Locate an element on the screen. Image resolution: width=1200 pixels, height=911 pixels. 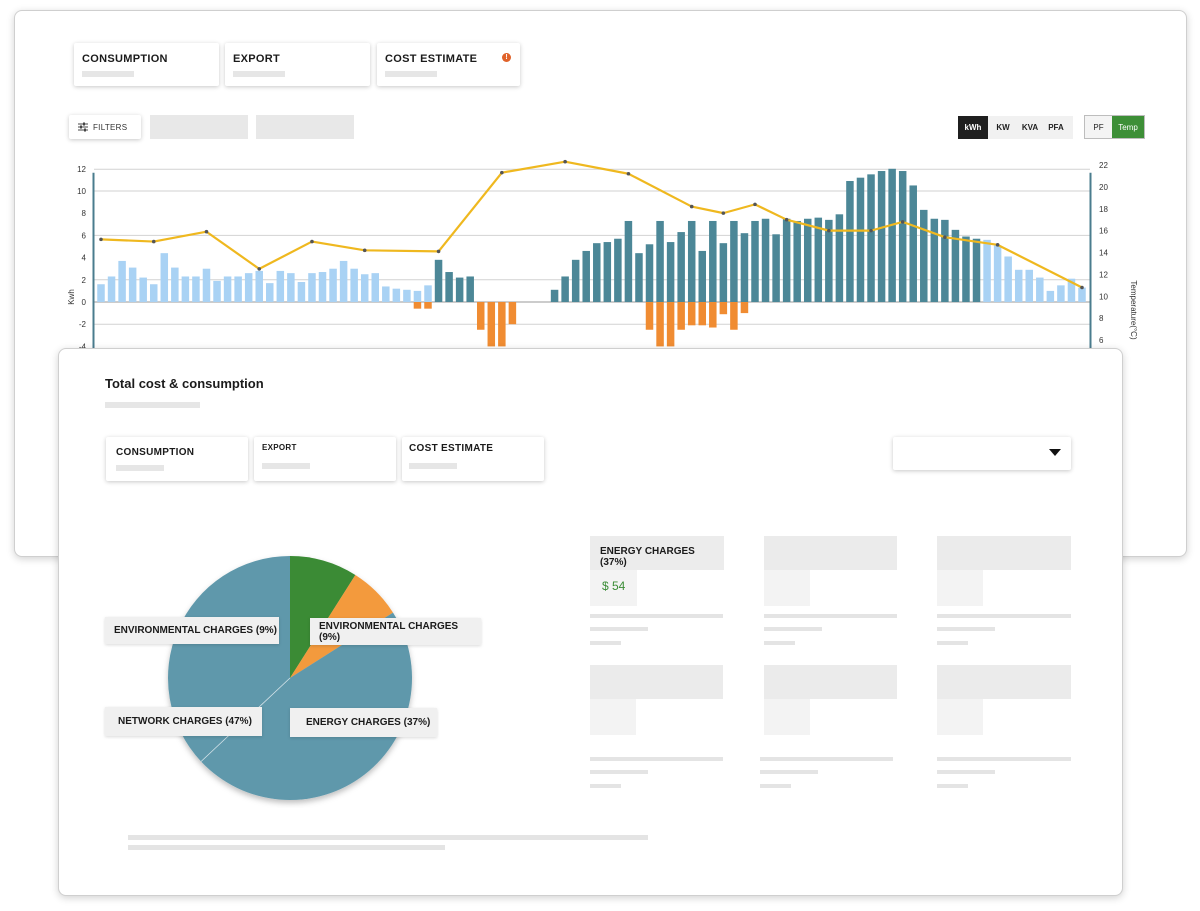
export-card: EXPORT is located at coordinates (297, 64).